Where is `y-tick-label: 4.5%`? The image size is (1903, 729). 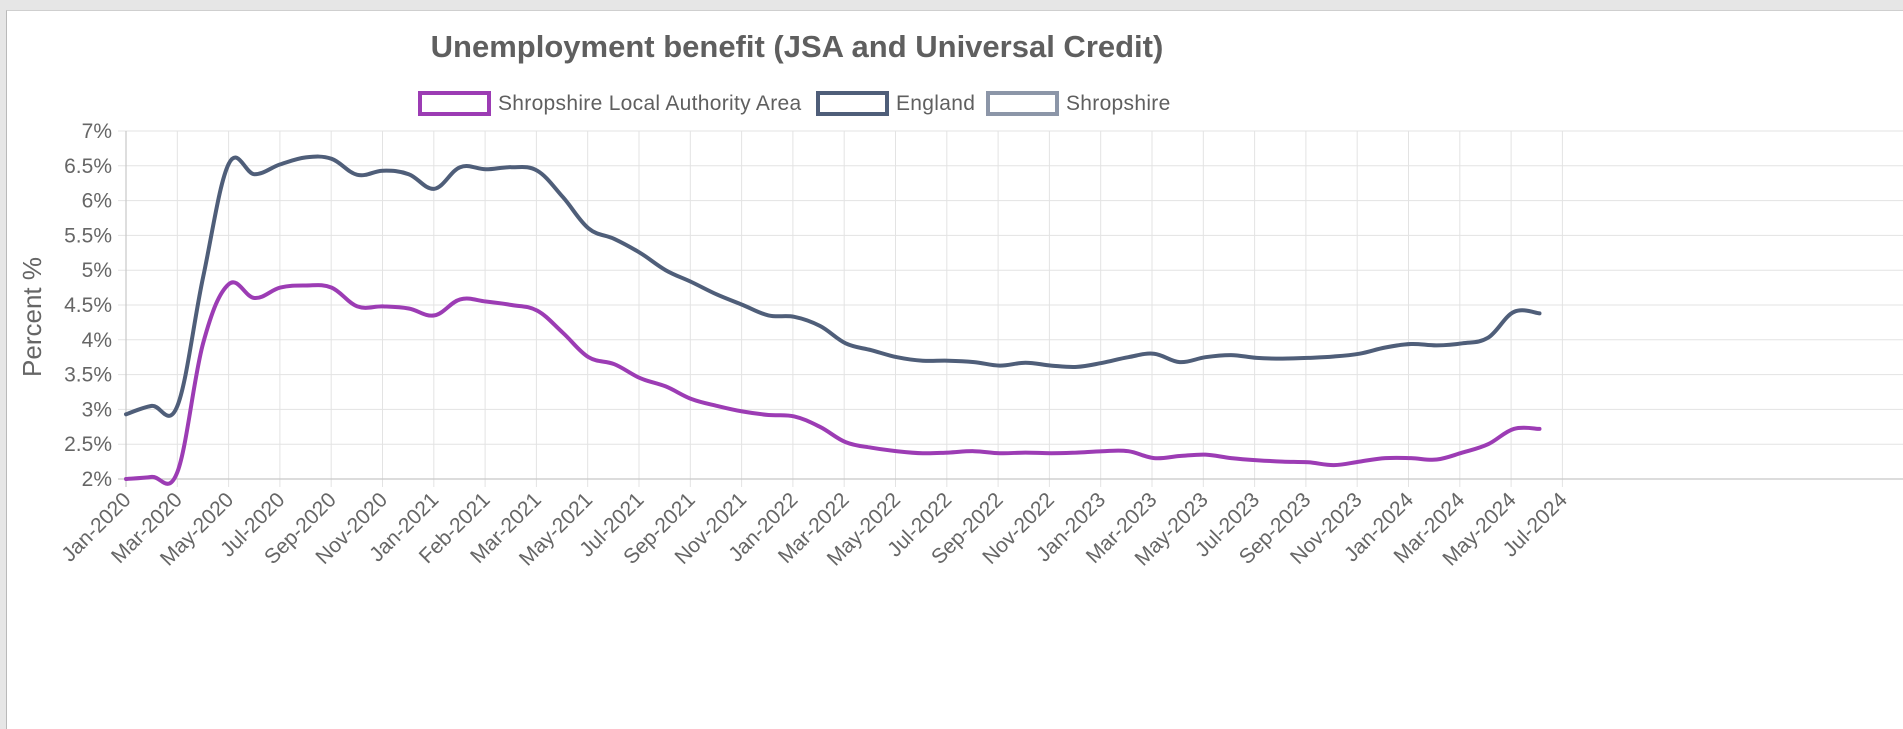
y-tick-label: 4.5% is located at coordinates (88, 305).